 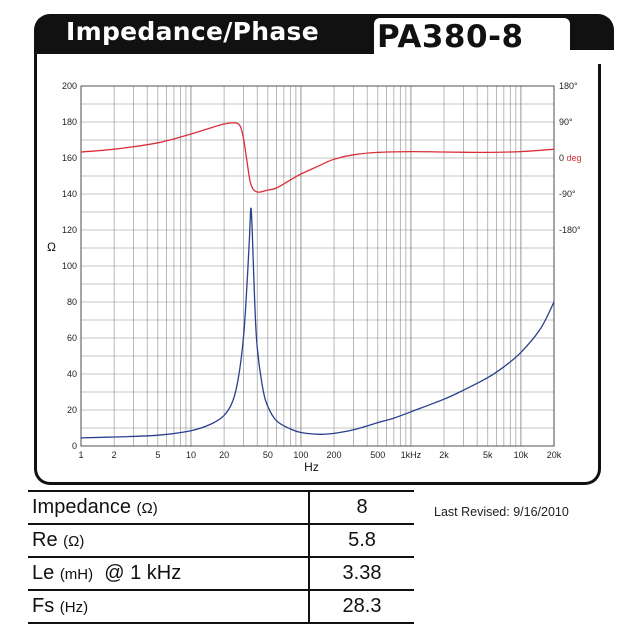 What do you see at coordinates (573, 158) in the screenshot?
I see `y2-tick-unit: deg` at bounding box center [573, 158].